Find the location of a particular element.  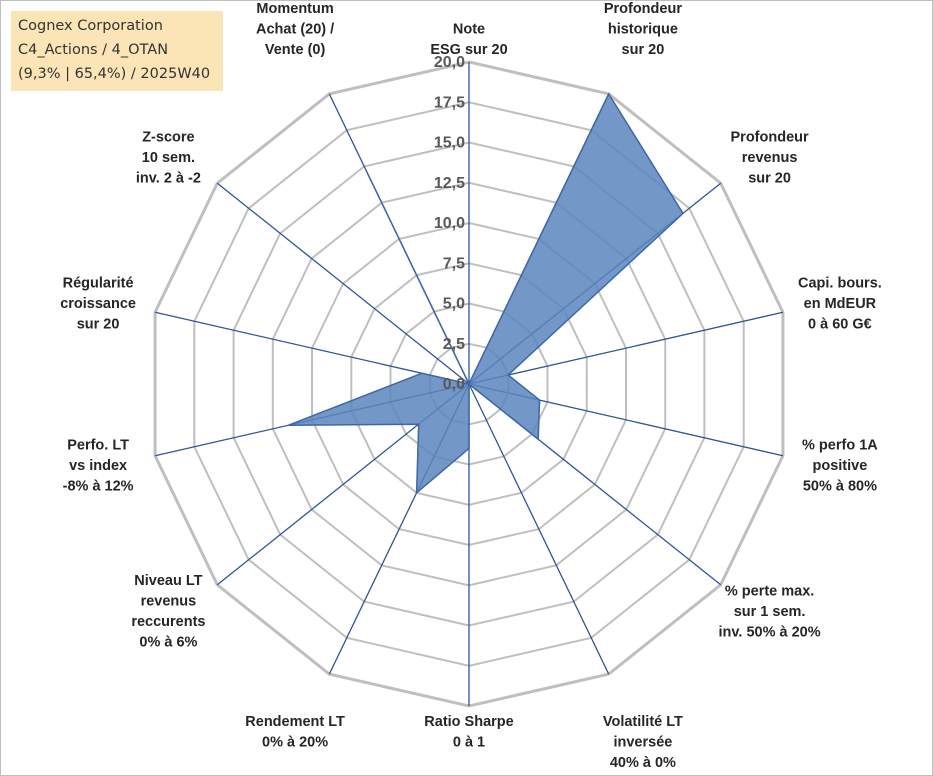

axis-label: % perfo 1A positive 50% à 80% is located at coordinates (840, 466).